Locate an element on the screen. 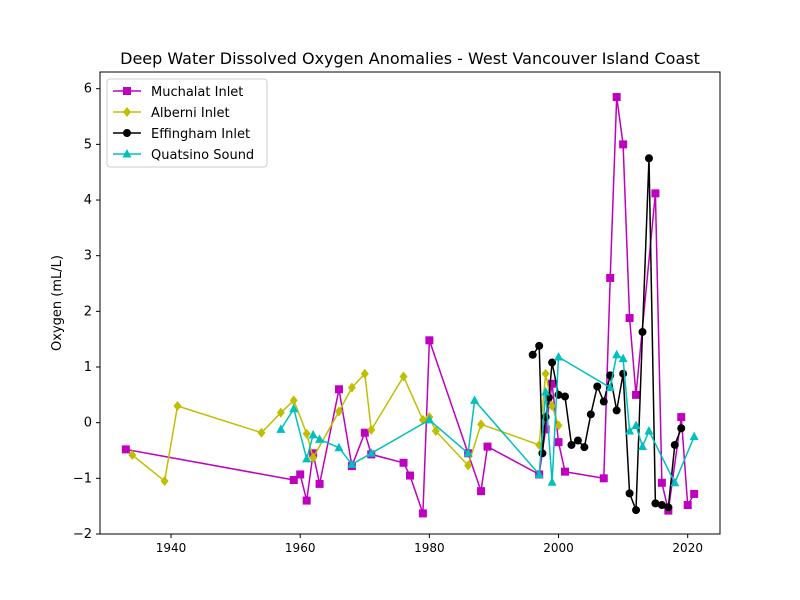 The width and height of the screenshot is (800, 600). legend-label: Effingham Inlet is located at coordinates (200, 134).